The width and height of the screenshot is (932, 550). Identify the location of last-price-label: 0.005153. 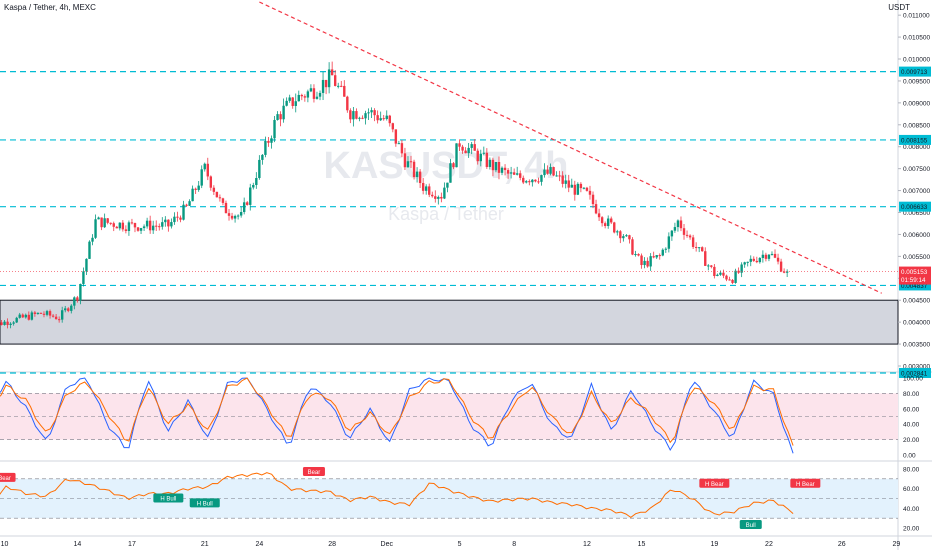
(914, 272).